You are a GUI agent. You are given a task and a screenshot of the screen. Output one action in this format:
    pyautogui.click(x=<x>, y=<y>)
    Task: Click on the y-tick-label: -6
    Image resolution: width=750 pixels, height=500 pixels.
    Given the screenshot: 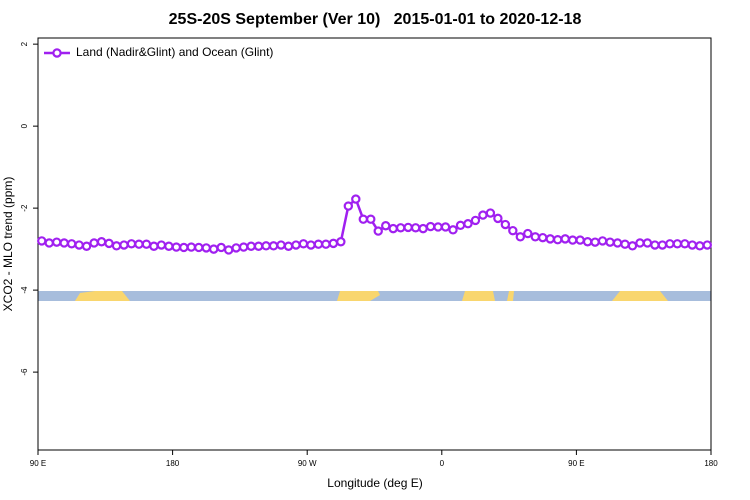 What is the action you would take?
    pyautogui.click(x=24, y=372)
    